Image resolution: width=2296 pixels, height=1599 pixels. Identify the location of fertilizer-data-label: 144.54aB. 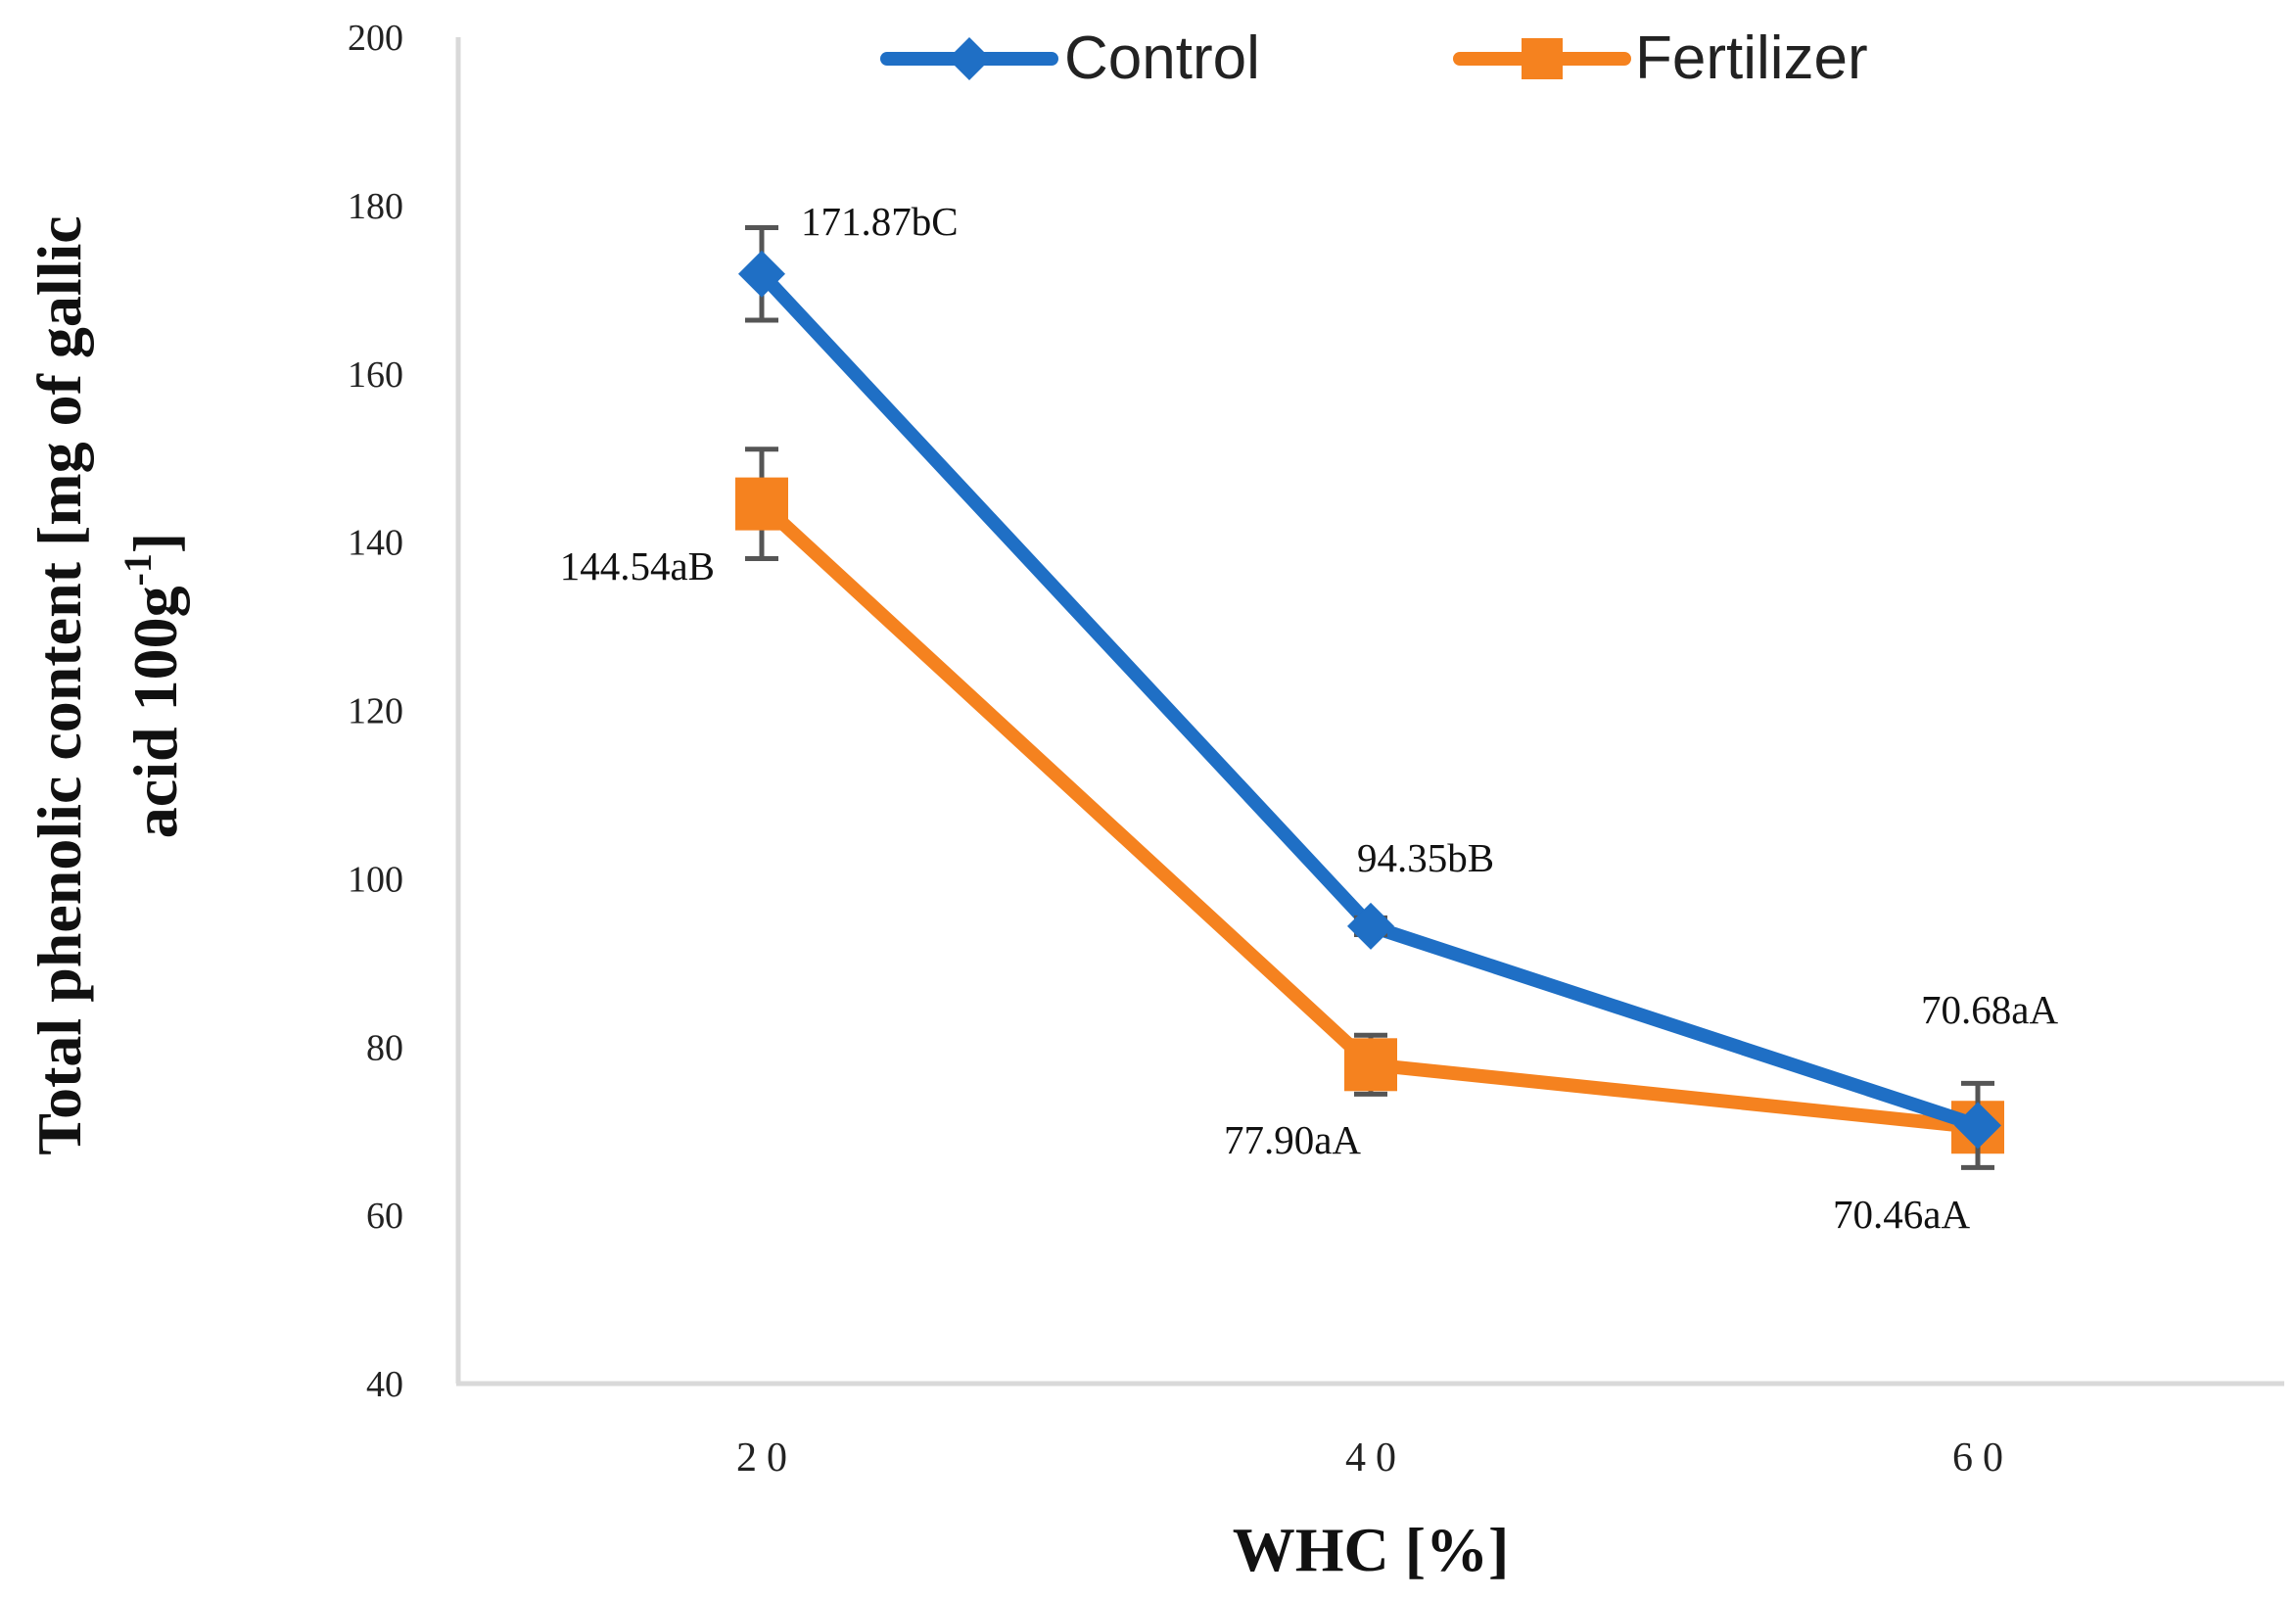
(637, 566).